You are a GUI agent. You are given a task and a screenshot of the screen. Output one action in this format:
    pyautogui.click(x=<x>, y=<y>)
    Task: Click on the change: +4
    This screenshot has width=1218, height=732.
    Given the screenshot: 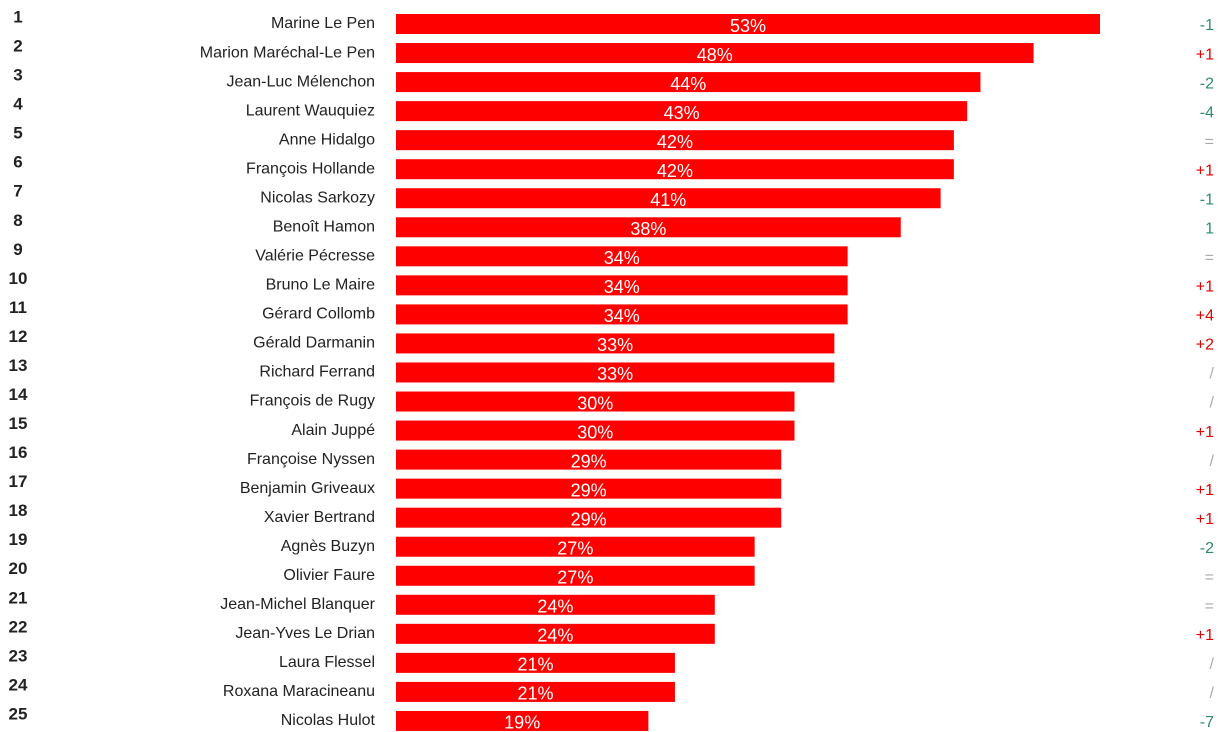 What is the action you would take?
    pyautogui.click(x=1205, y=316)
    